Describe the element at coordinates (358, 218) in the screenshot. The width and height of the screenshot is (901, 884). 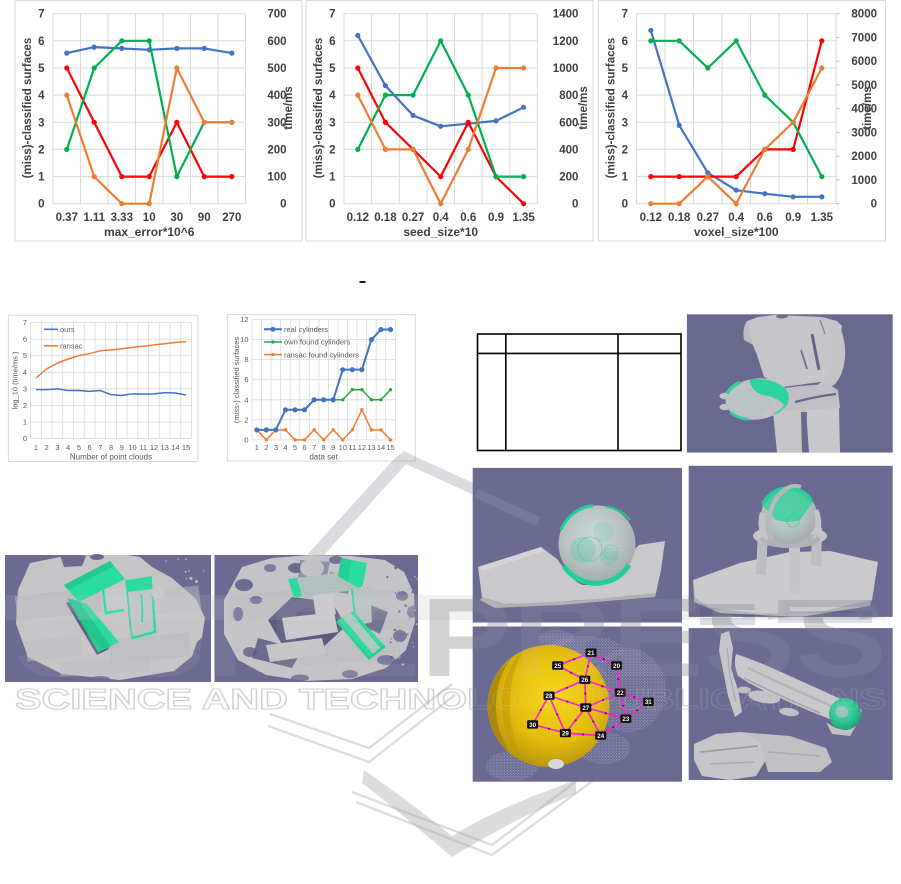
I see `svg-text: 0.12` at that location.